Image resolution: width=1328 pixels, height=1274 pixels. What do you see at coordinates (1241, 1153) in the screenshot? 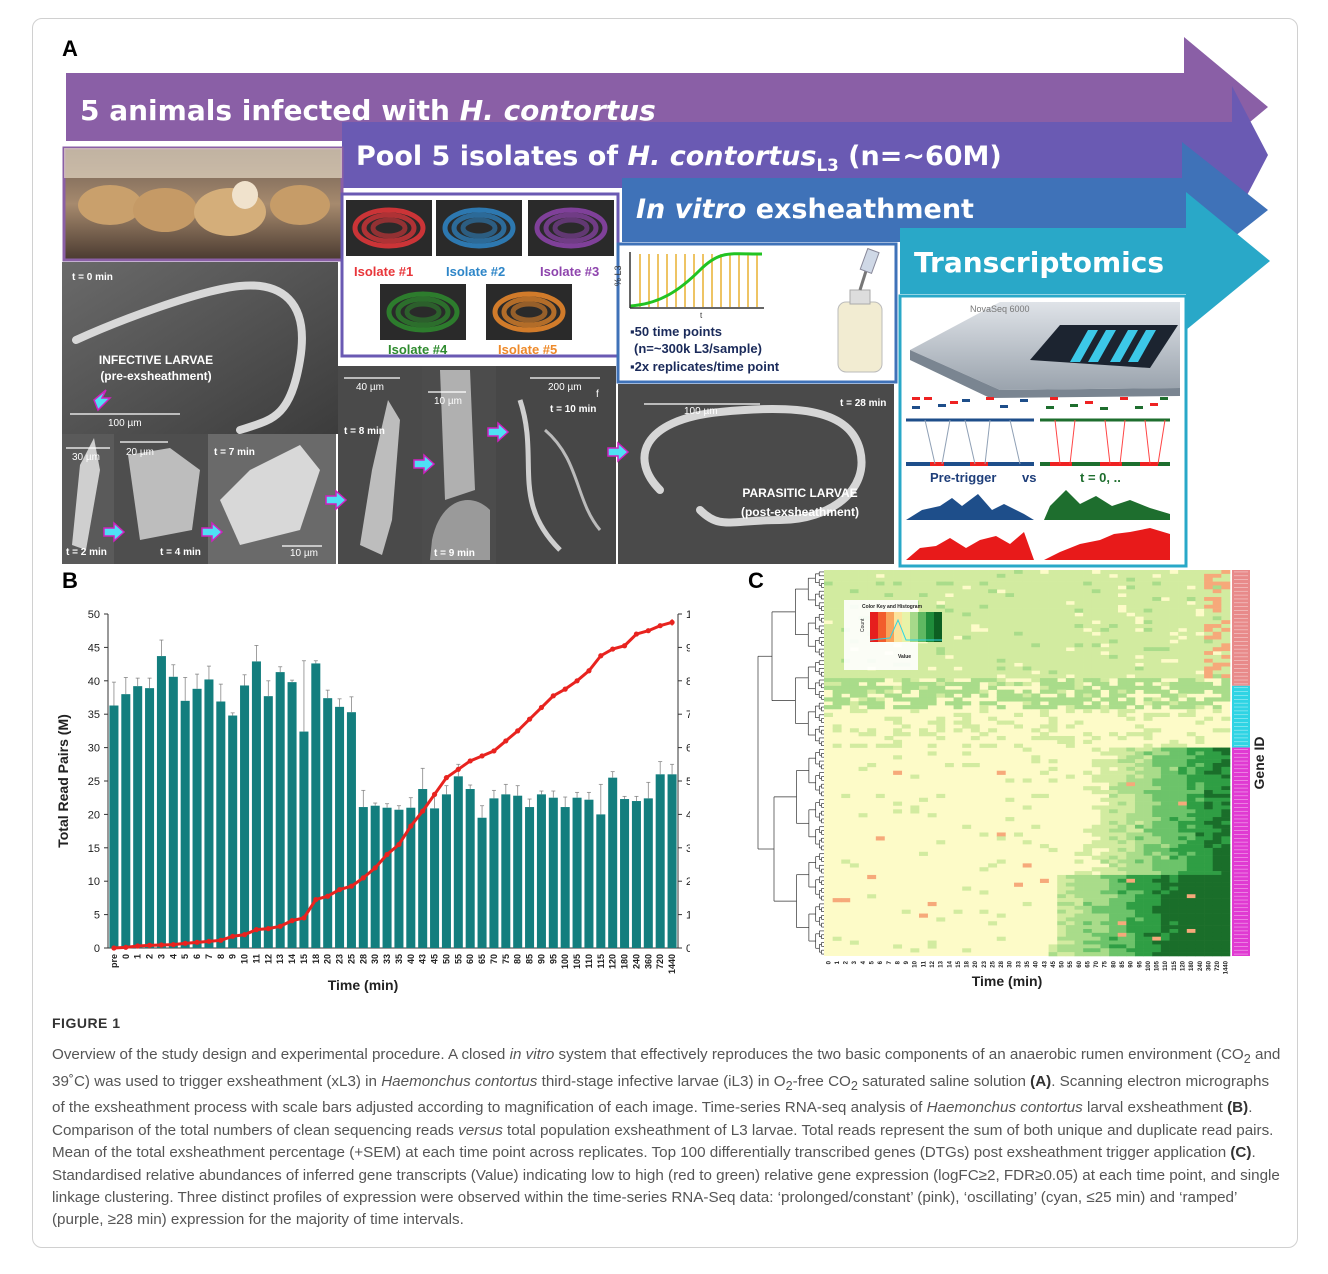
I see `caption-part: (C)` at bounding box center [1241, 1153].